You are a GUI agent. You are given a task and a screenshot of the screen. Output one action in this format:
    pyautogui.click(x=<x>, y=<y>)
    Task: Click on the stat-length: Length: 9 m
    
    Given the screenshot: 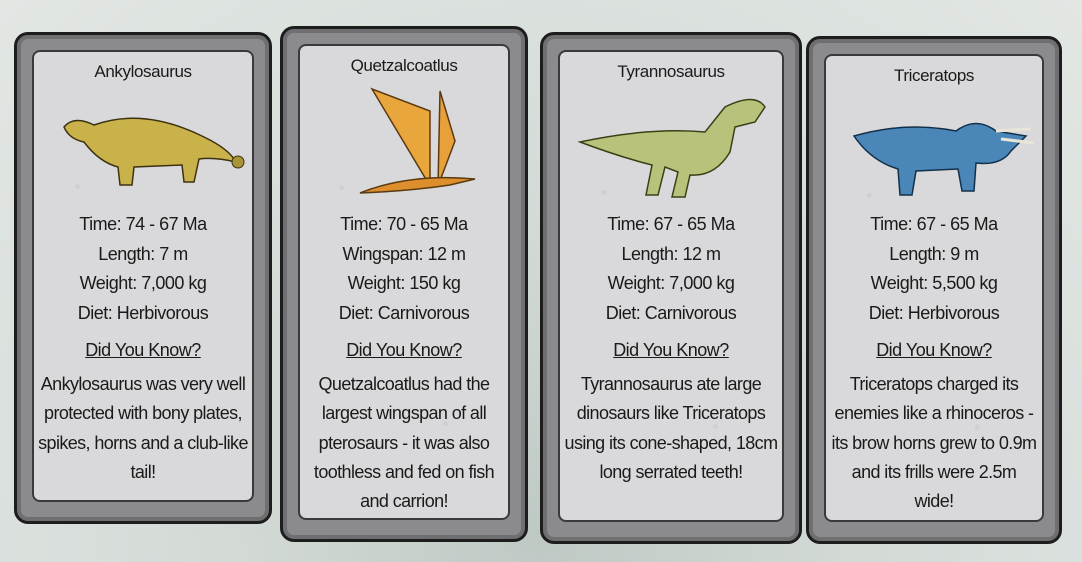 What is the action you would take?
    pyautogui.click(x=934, y=253)
    